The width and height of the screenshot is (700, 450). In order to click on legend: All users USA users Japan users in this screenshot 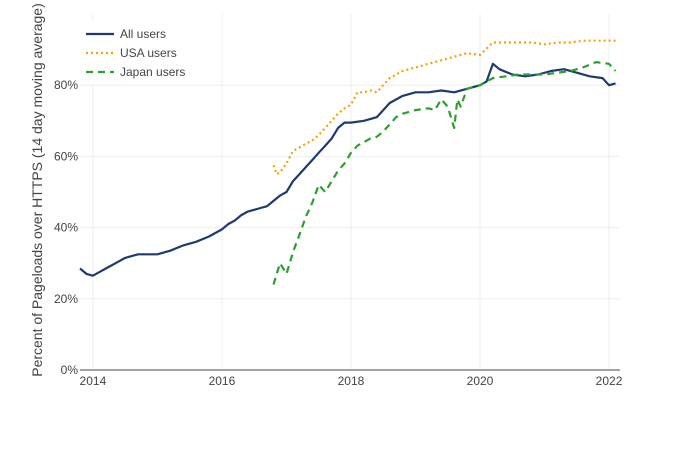, I will do `click(138, 53)`.